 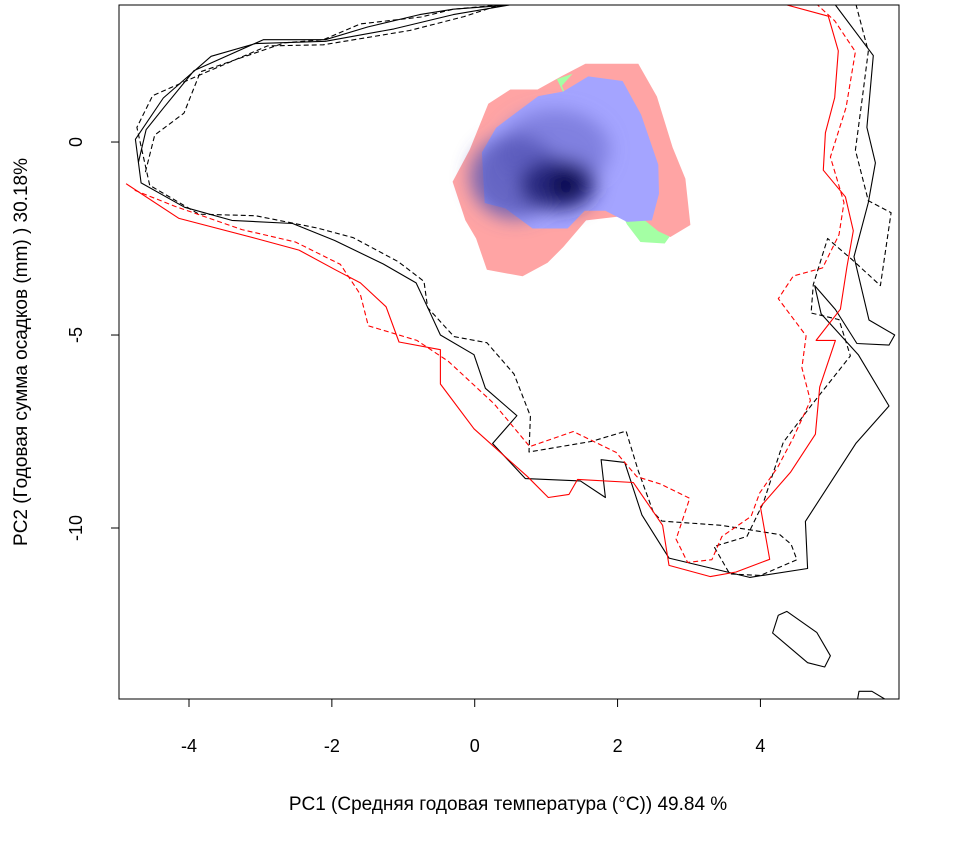 I want to click on y-axis-title: PC2 (Годовая сумма осадков (mm) ) 30.18%, so click(x=21, y=352).